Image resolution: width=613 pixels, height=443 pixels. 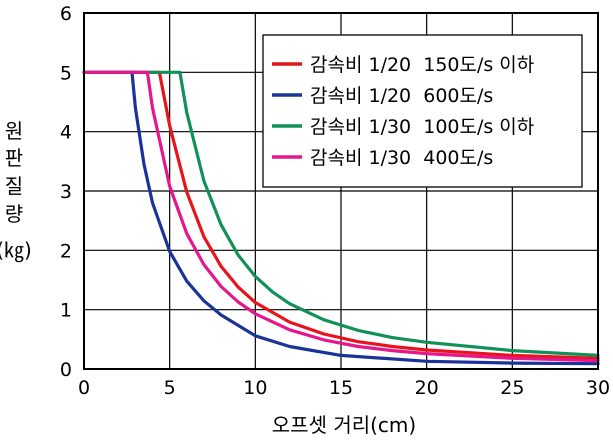 I want to click on x-tick-label-25: 25, so click(x=512, y=388).